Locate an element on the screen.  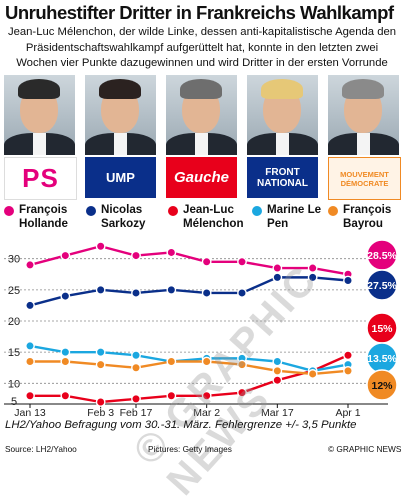
legend-label: Marine Le Pen is located at coordinates (294, 216).